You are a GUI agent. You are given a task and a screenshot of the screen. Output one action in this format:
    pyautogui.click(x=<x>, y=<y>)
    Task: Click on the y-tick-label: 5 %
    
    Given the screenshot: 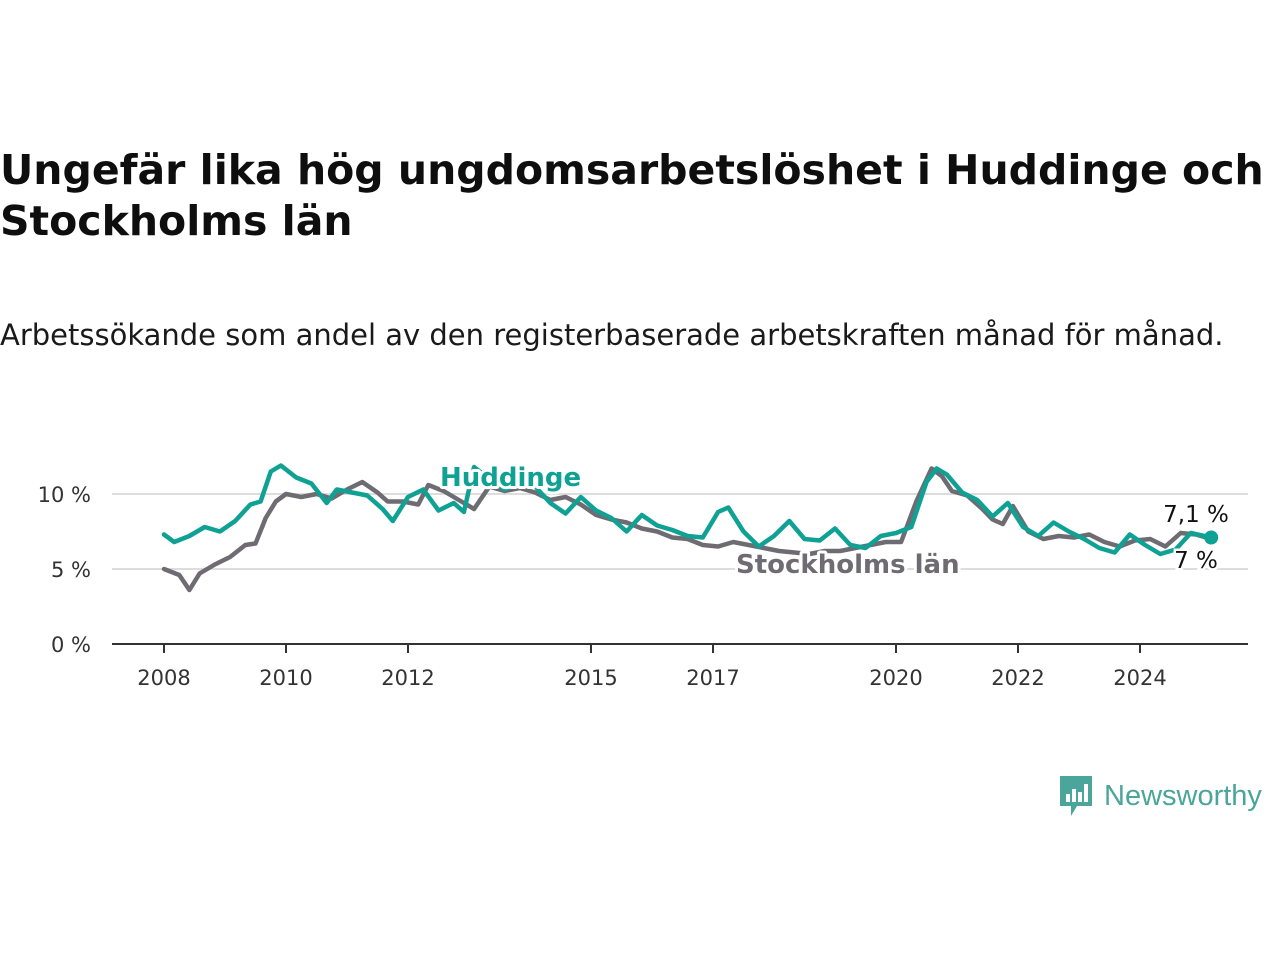 What is the action you would take?
    pyautogui.click(x=71, y=570)
    